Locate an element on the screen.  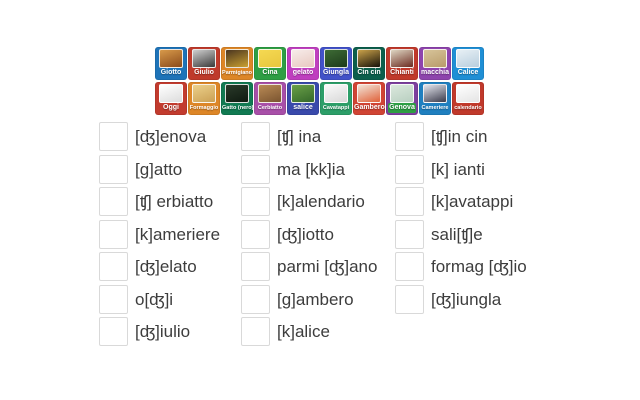
tile-label: Formaggio is located at coordinates (204, 108).